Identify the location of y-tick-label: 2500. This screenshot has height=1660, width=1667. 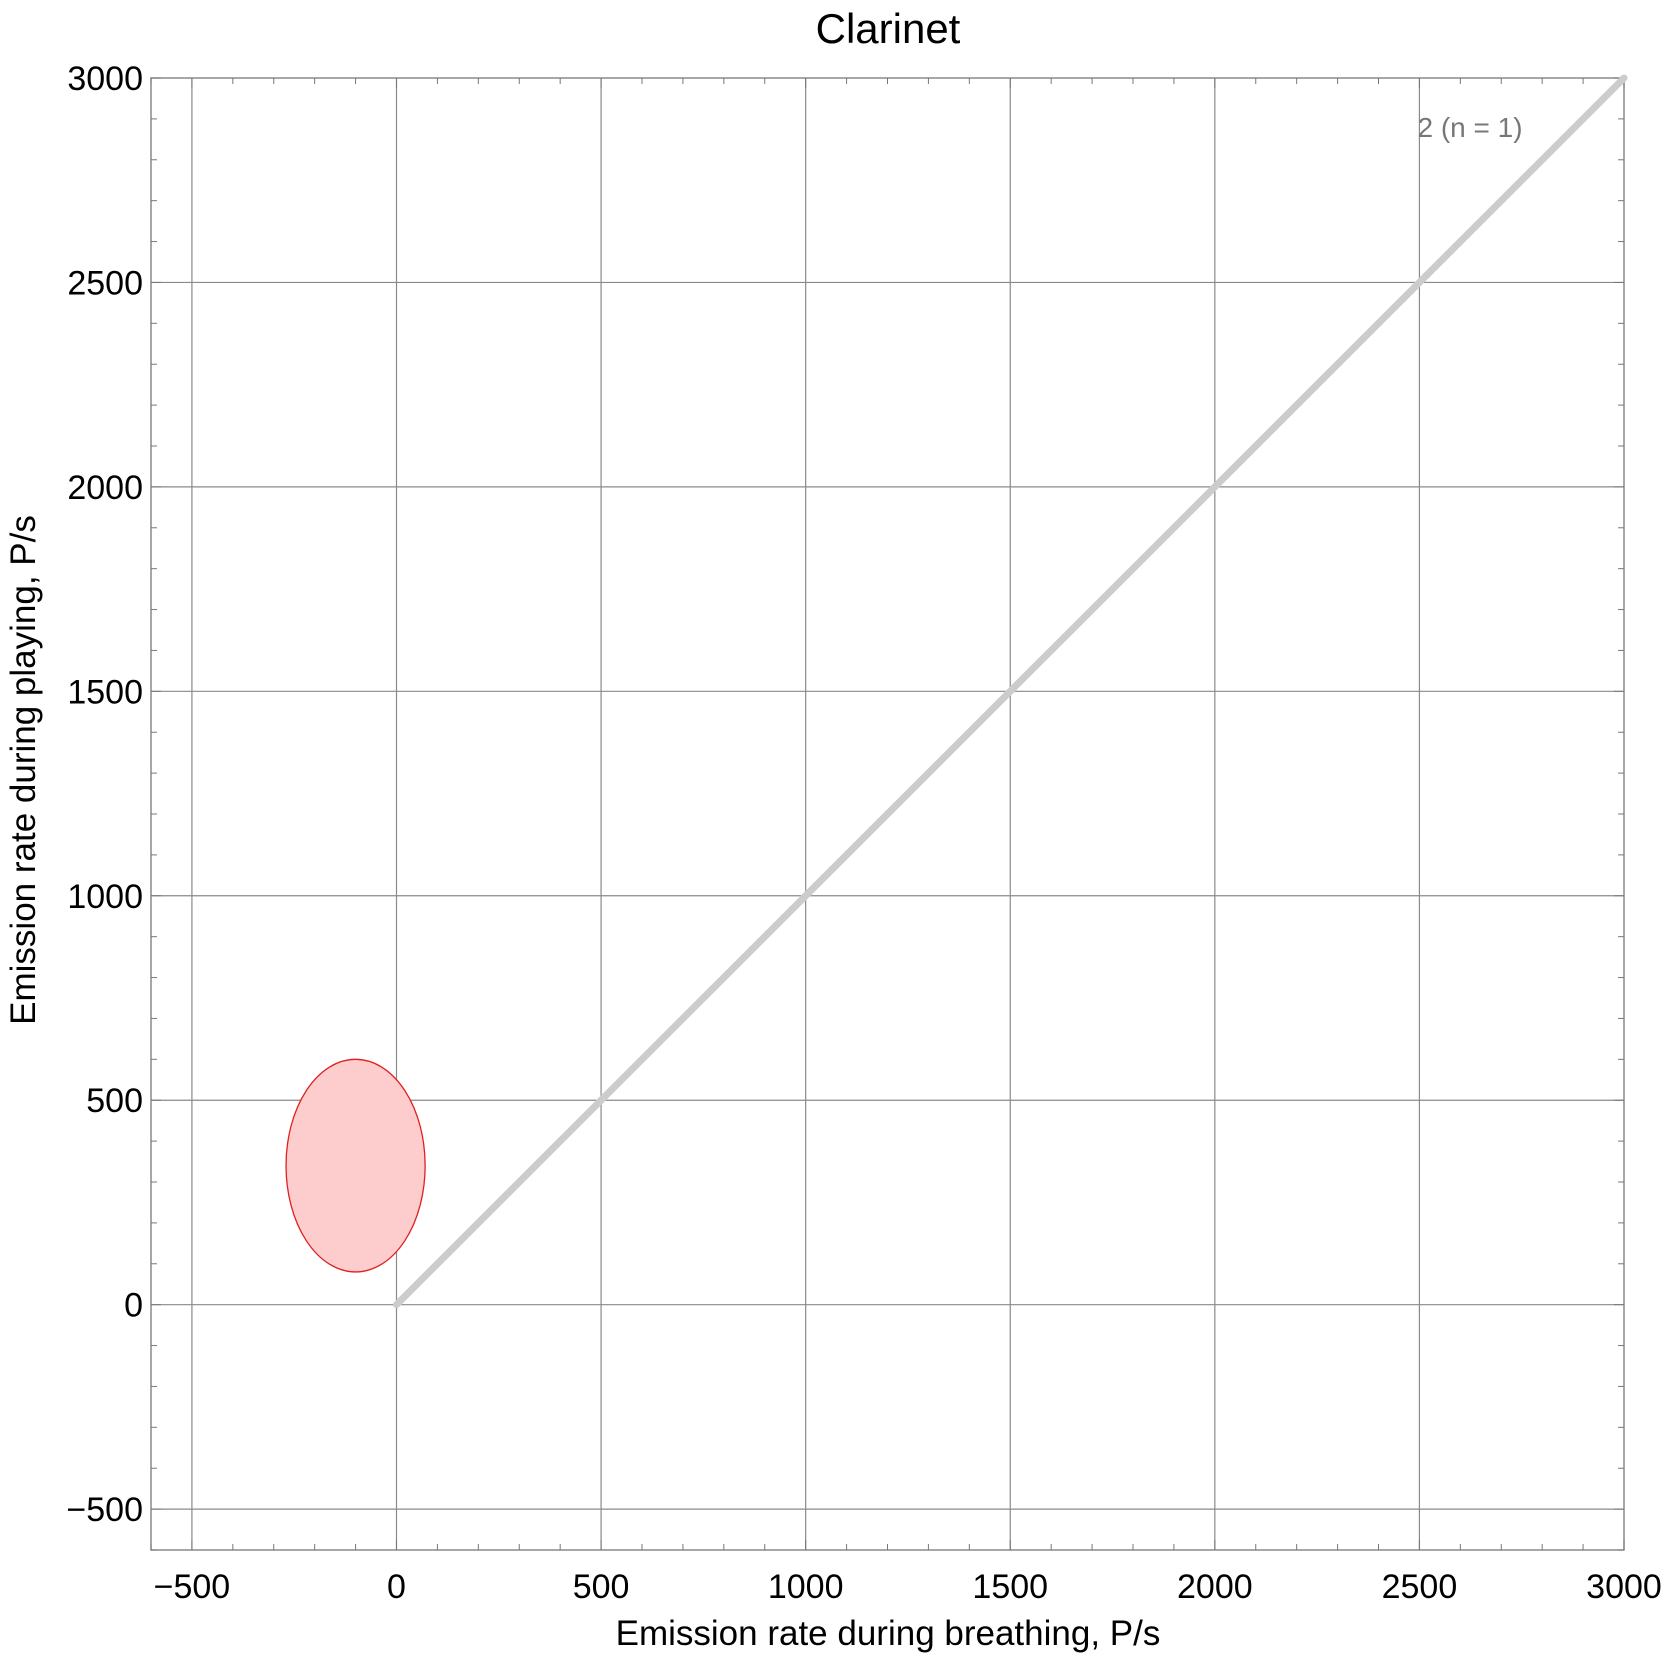
(105, 283).